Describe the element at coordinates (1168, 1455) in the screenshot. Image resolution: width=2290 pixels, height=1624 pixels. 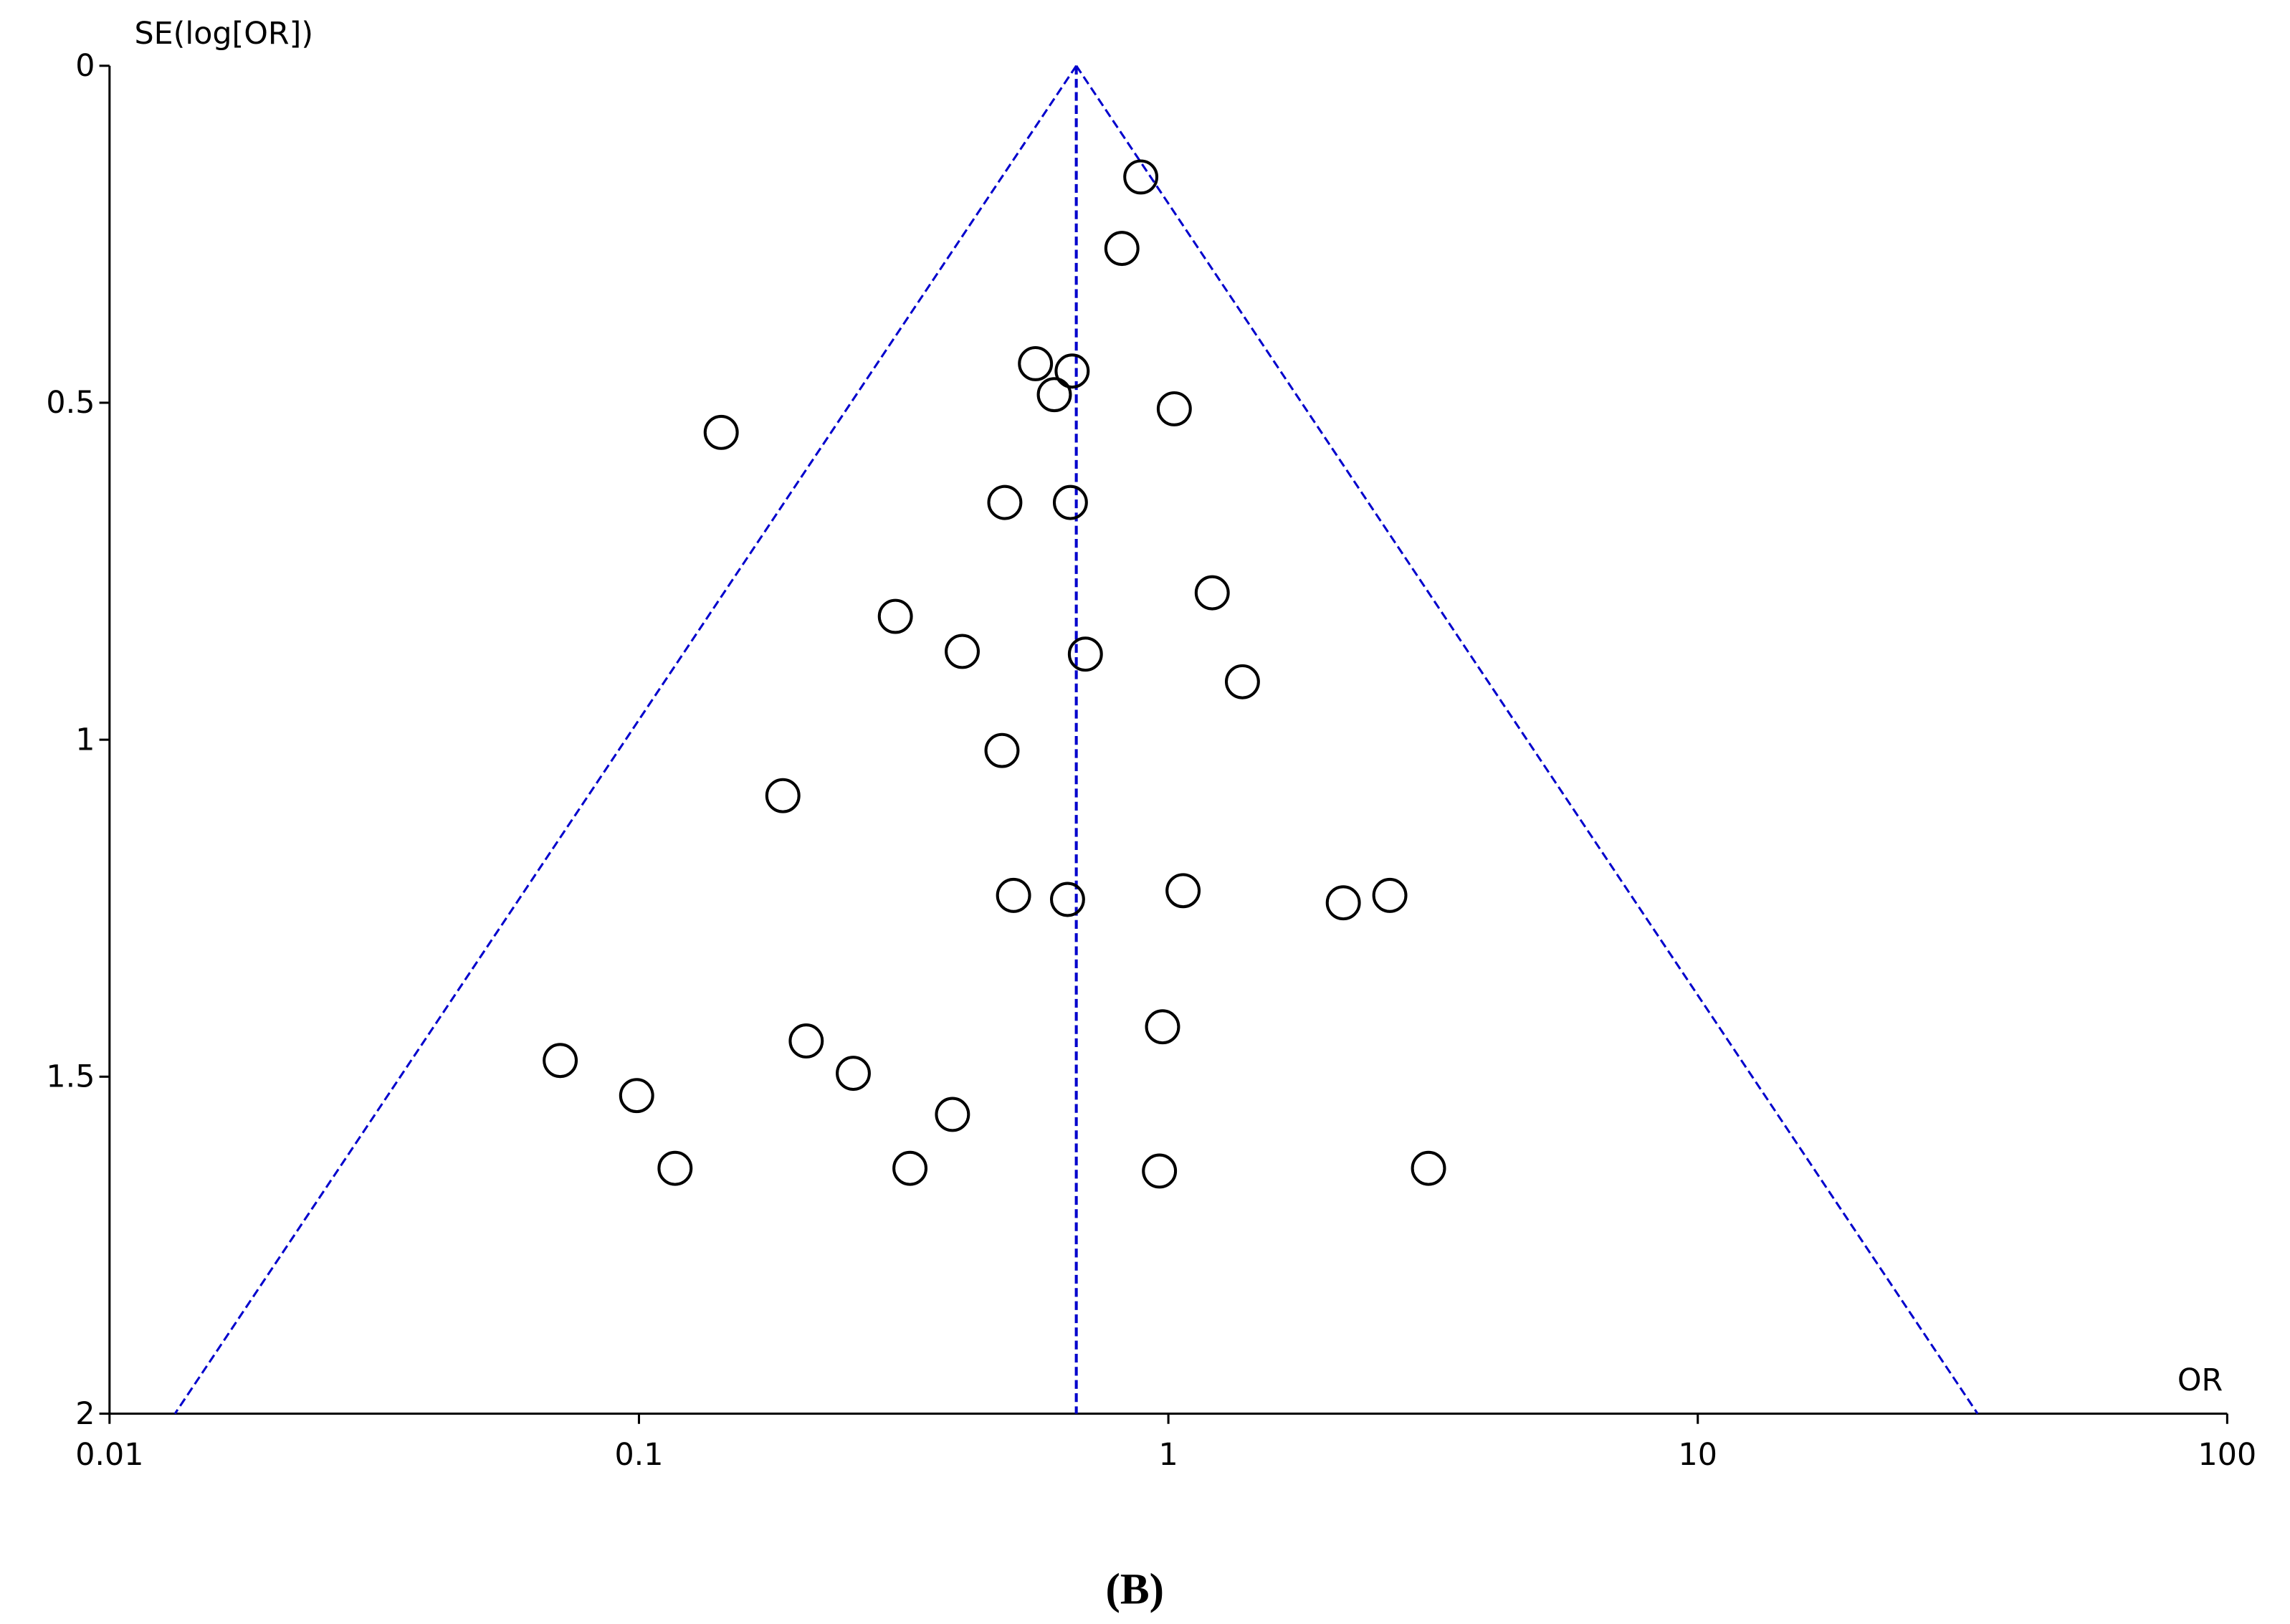
I see `x-tick-label: 1` at that location.